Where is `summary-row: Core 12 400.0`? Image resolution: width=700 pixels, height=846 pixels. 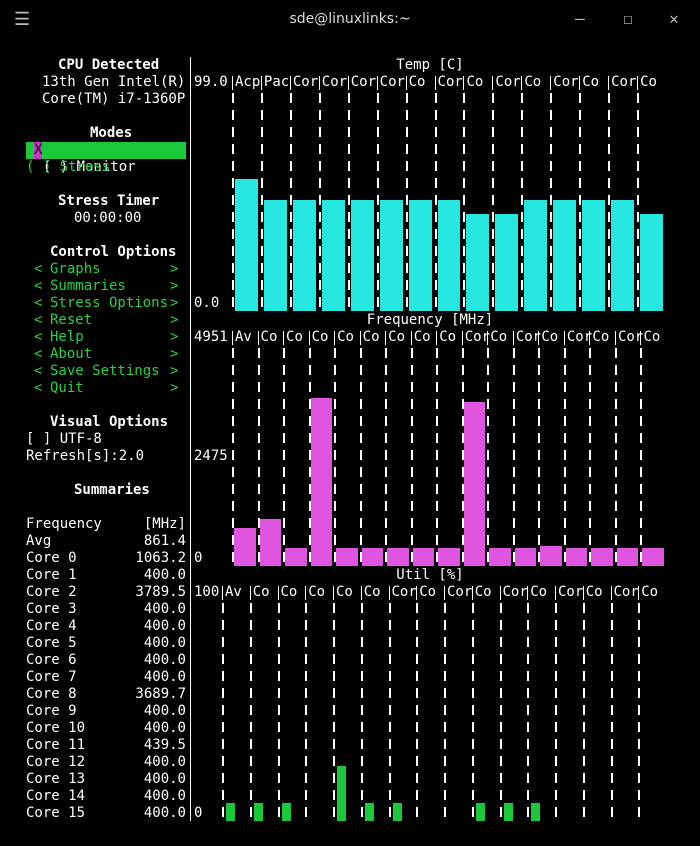
summary-row: Core 12 400.0 is located at coordinates (107, 762).